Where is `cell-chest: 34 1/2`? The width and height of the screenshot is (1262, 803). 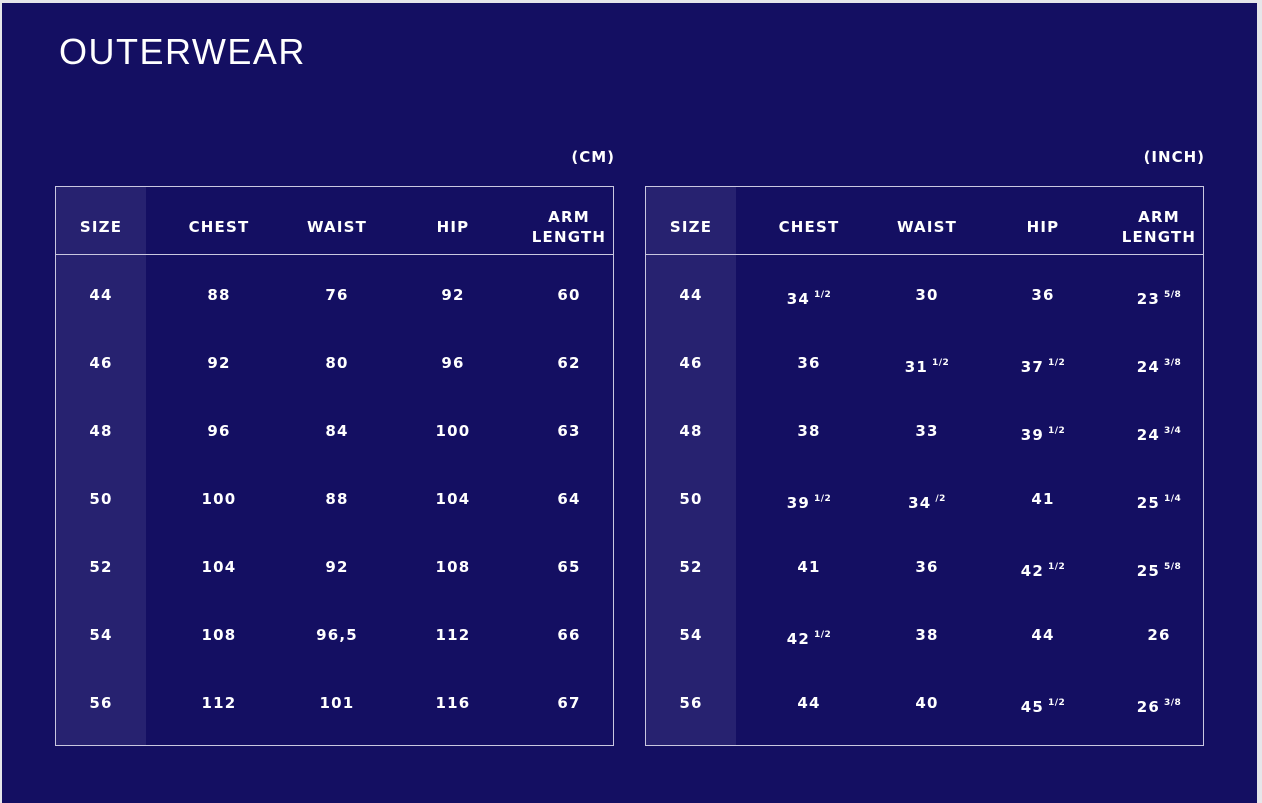 cell-chest: 34 1/2 is located at coordinates (809, 297).